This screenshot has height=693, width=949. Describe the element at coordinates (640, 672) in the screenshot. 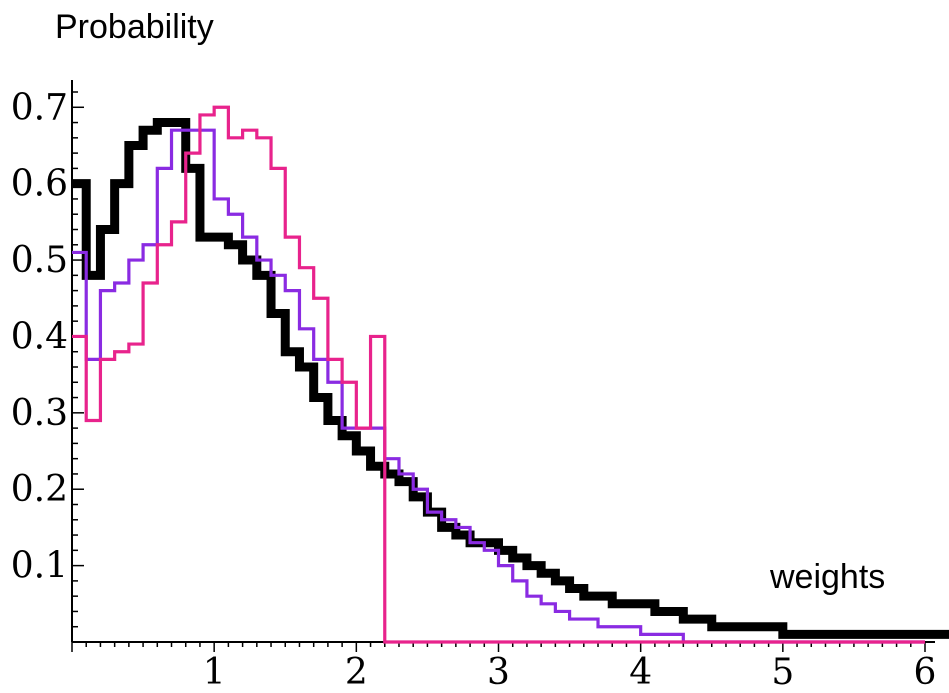

I see `x-tick-label: 4` at that location.